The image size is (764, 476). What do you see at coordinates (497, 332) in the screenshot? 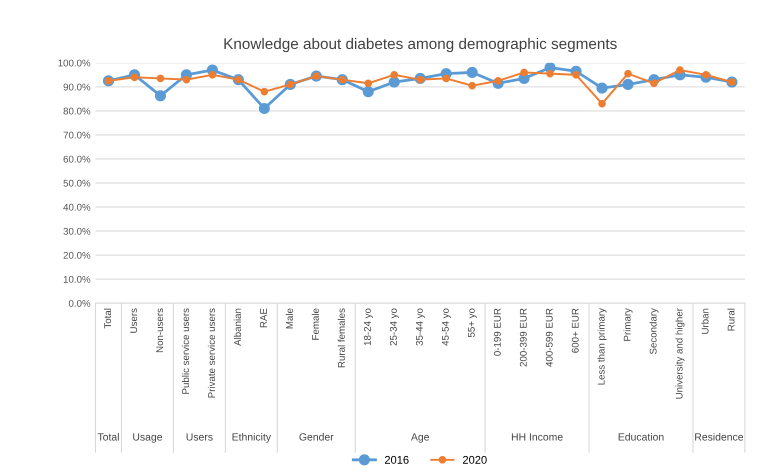
I see `x-tick-label: 0-199 EUR` at bounding box center [497, 332].